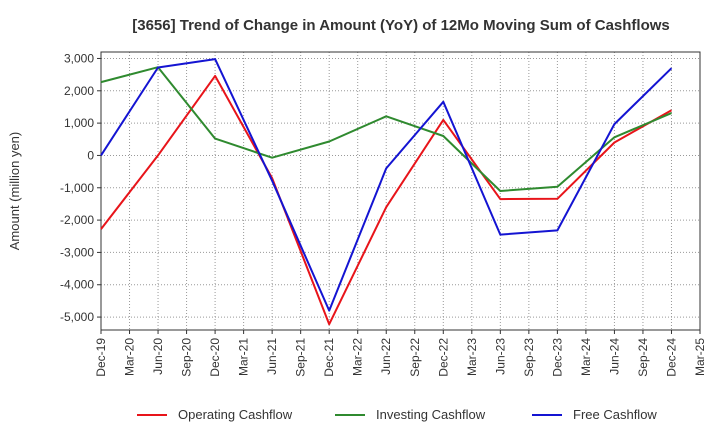  What do you see at coordinates (187, 357) in the screenshot?
I see `x-tick-label: Sep-20` at bounding box center [187, 357].